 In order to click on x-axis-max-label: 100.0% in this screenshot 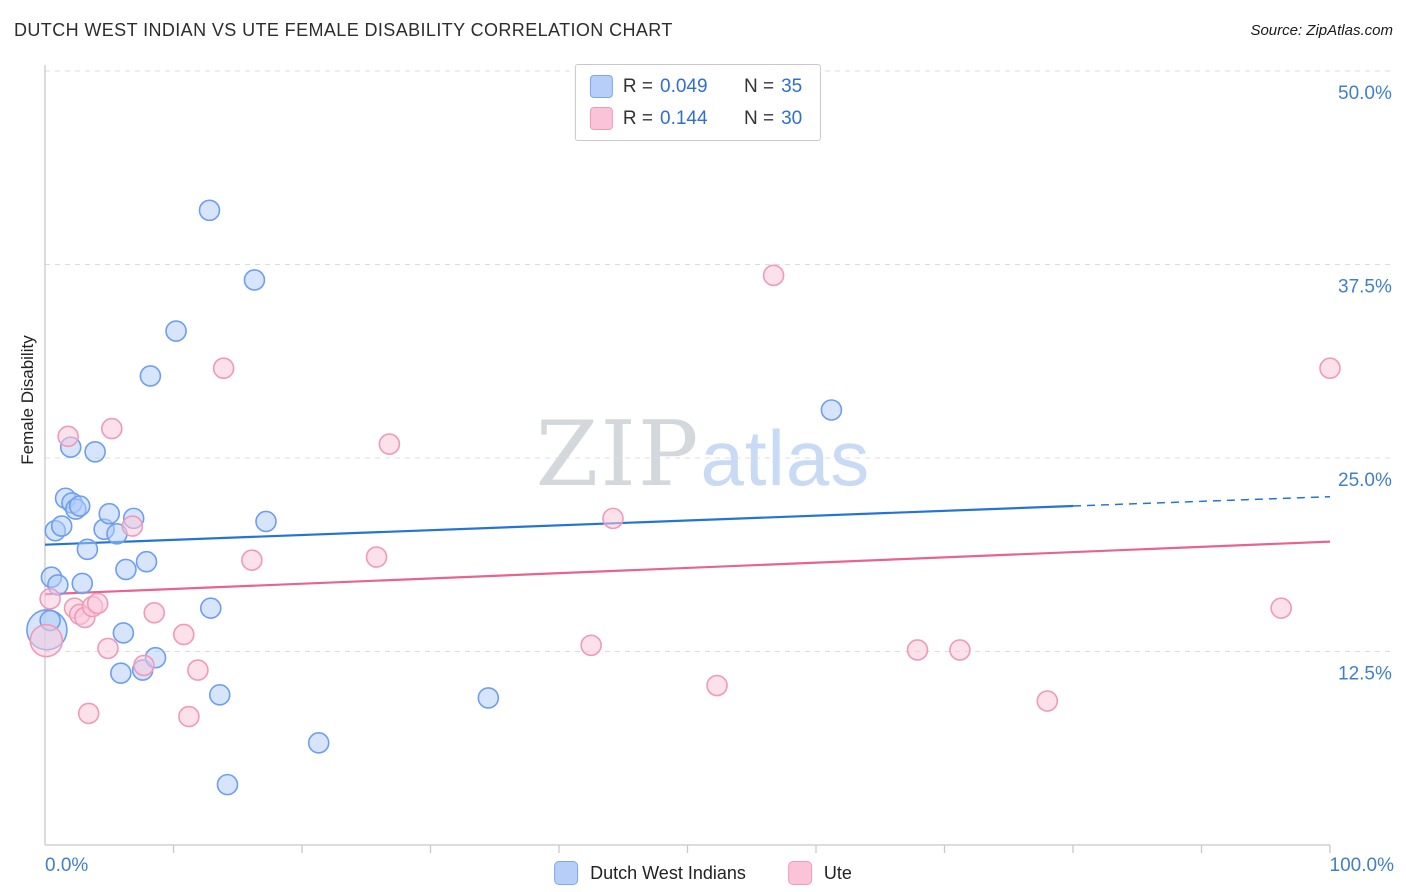, I will do `click(1362, 865)`.